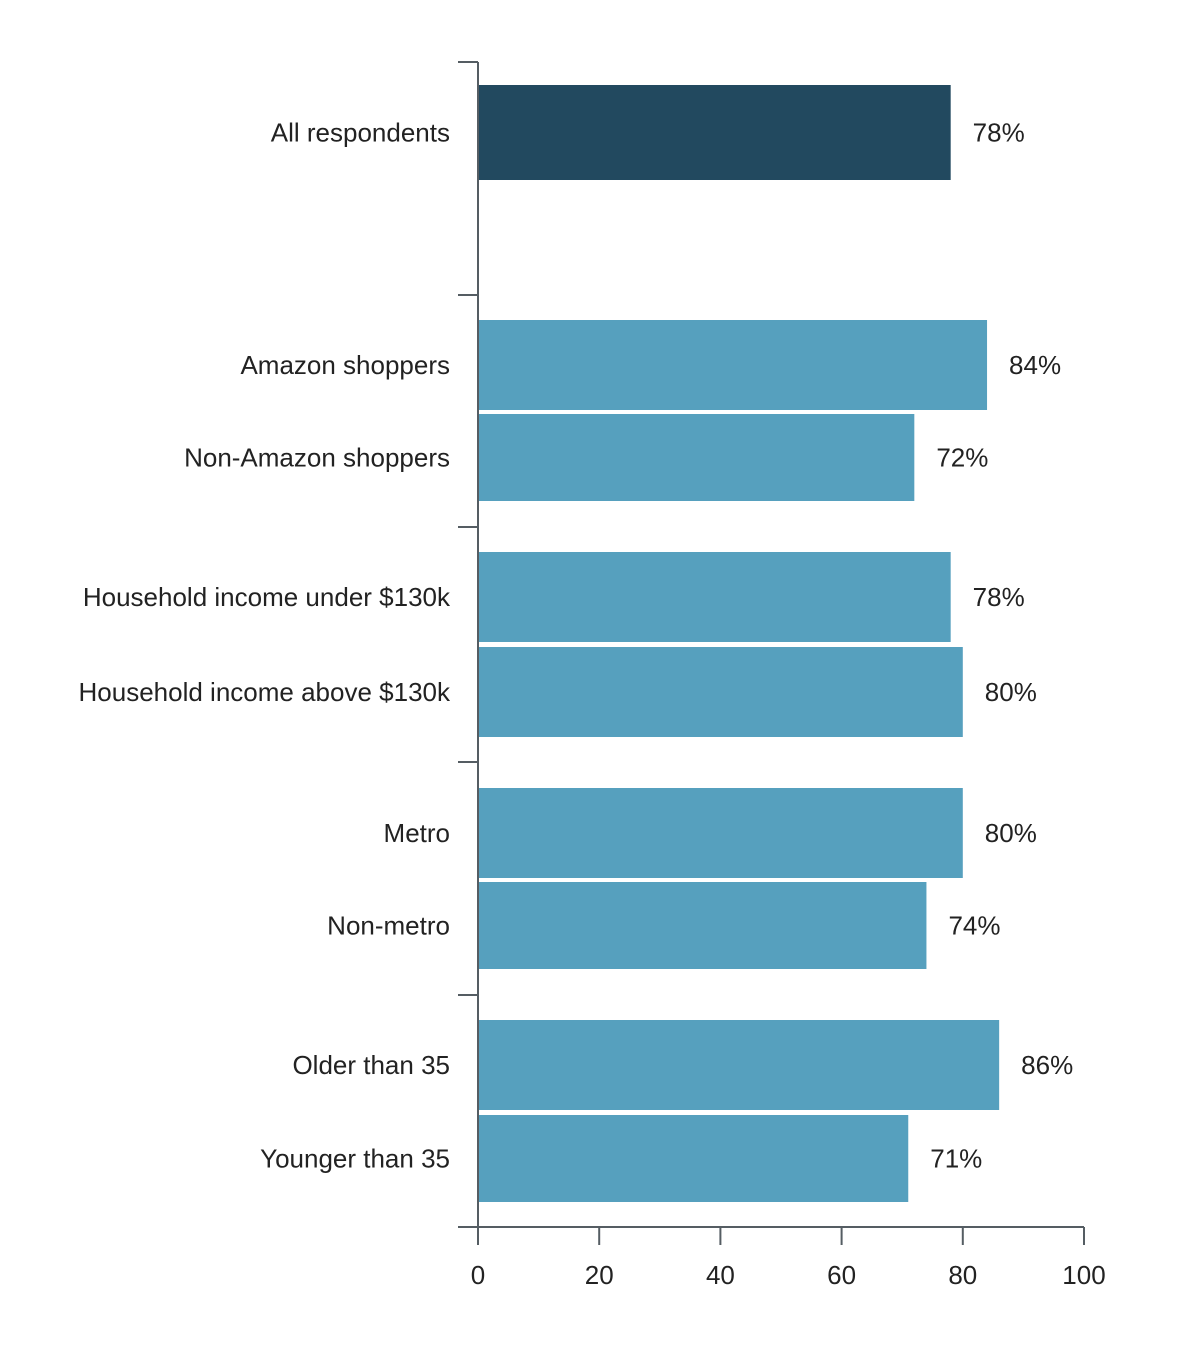  What do you see at coordinates (265, 692) in the screenshot?
I see `category-label-household-income-above-130k: Household income above $130k` at bounding box center [265, 692].